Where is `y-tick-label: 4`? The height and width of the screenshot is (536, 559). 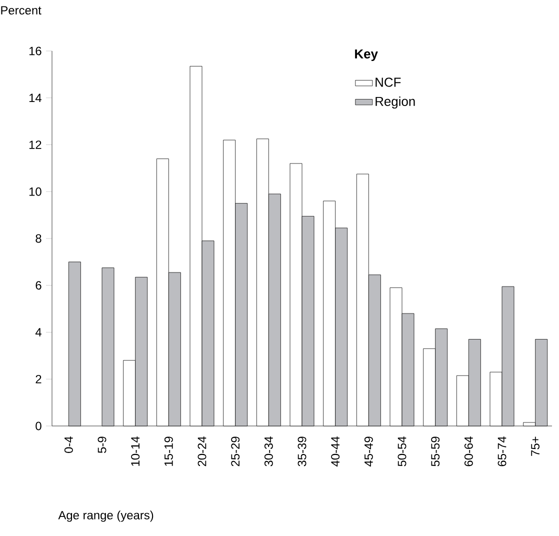
y-tick-label: 4 is located at coordinates (38, 332).